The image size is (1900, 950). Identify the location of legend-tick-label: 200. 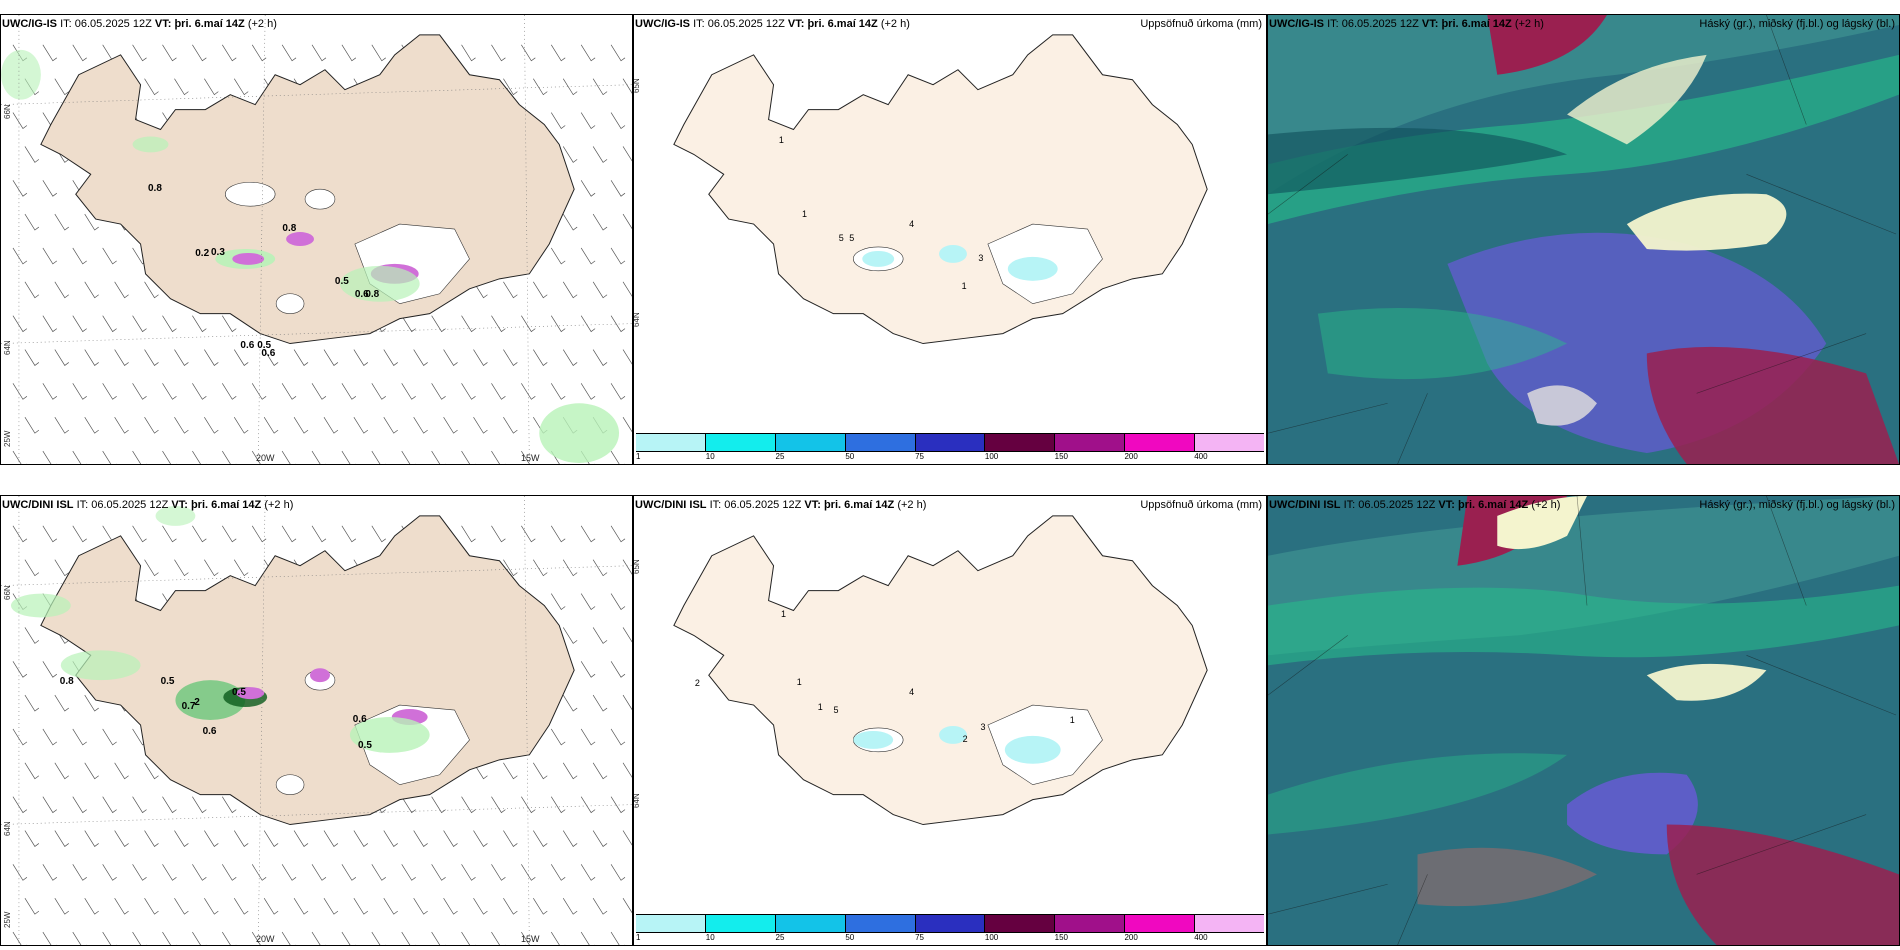
(1131, 456).